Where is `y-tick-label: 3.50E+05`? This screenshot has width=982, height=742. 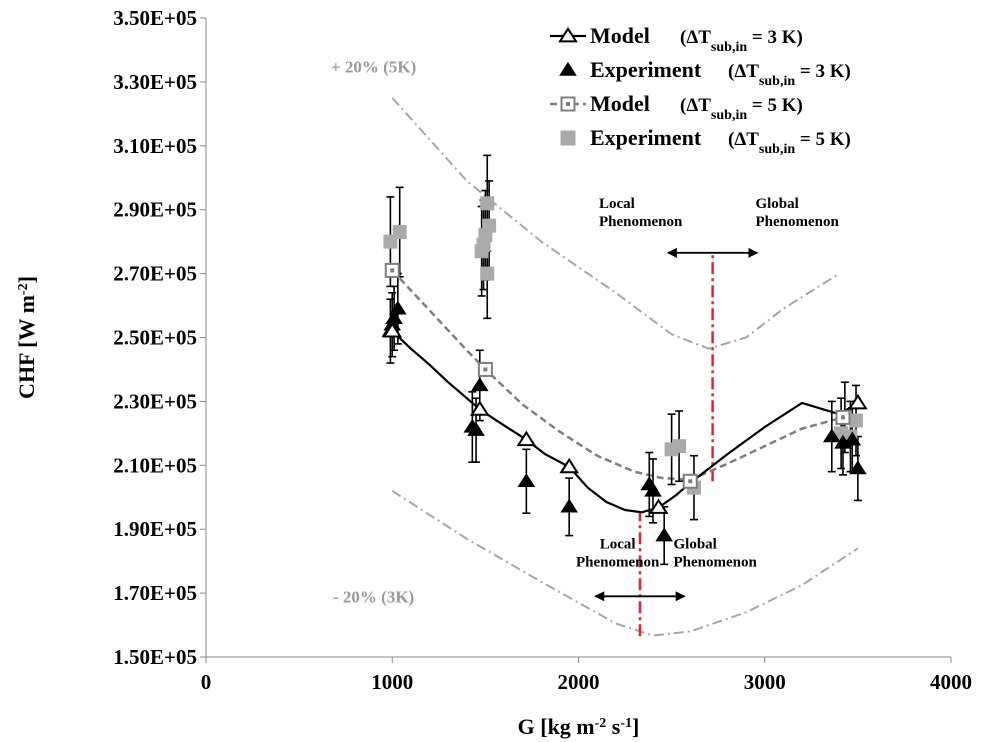
y-tick-label: 3.50E+05 is located at coordinates (155, 18).